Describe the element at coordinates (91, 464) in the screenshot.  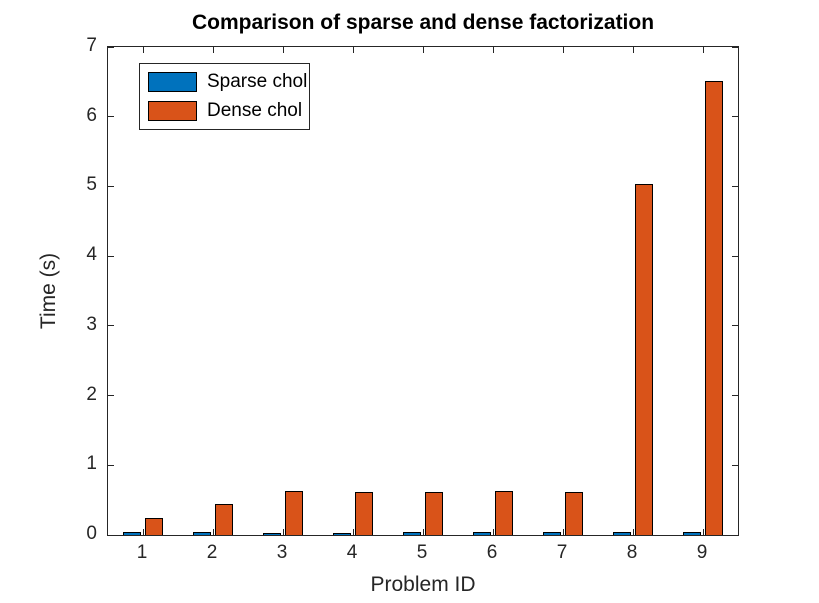
I see `y-tick-label: 1` at that location.